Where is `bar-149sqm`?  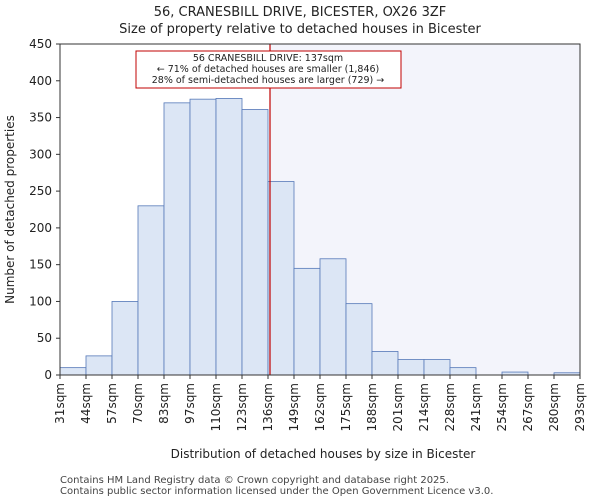
bar-149sqm is located at coordinates (307, 321).